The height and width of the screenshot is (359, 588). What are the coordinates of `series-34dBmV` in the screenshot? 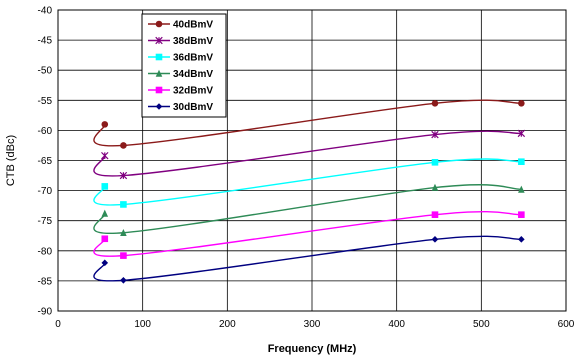 It's located at (309, 210).